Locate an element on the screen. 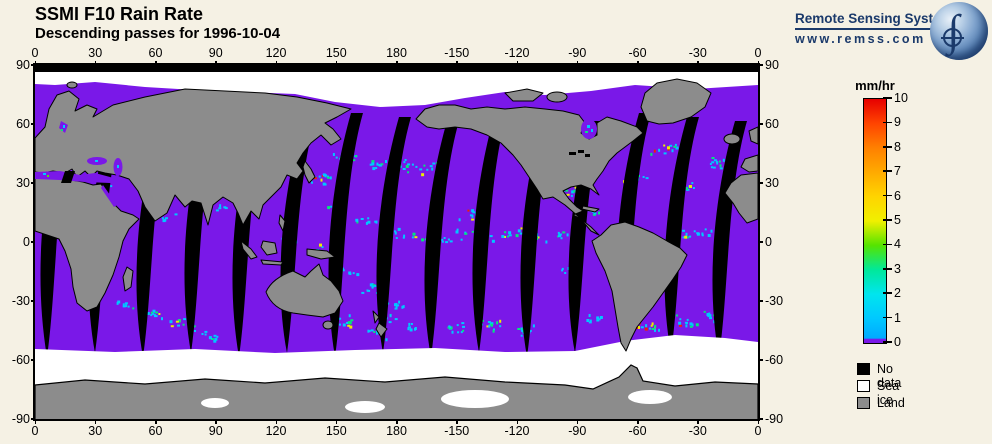 The width and height of the screenshot is (992, 444). land-java is located at coordinates (272, 262).